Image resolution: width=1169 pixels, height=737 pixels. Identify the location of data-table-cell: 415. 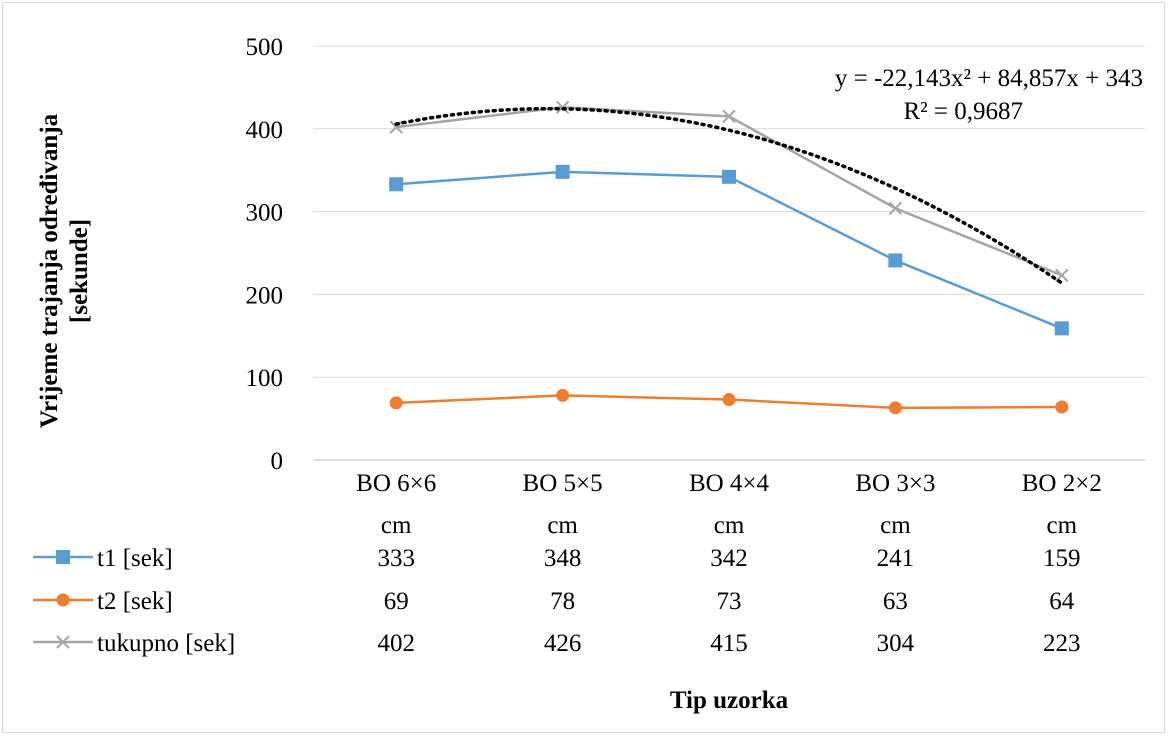
(729, 643).